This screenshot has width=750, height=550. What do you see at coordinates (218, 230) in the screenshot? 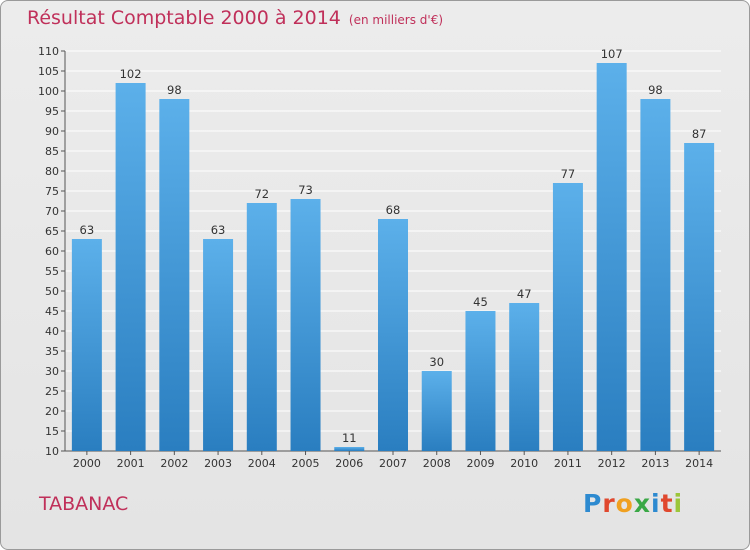
I see `data-label-2003: 63` at bounding box center [218, 230].